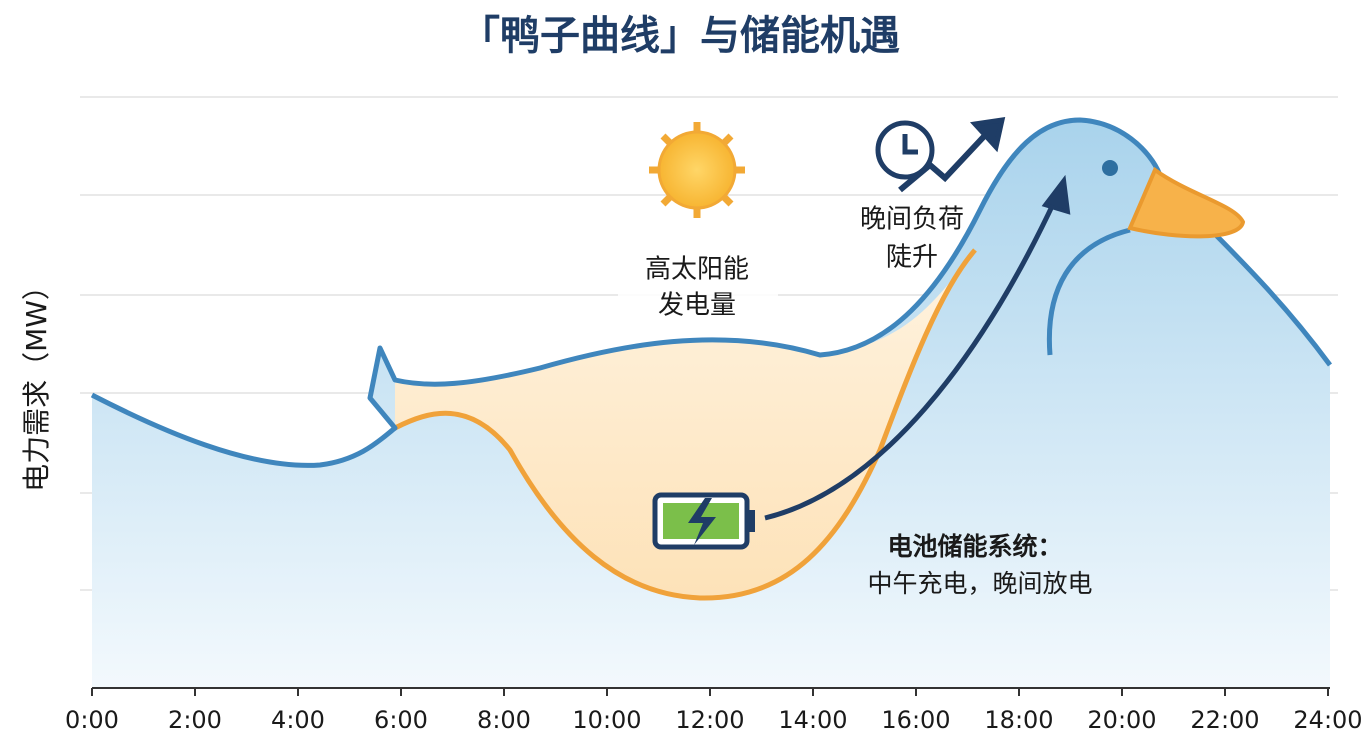  Describe the element at coordinates (504, 720) in the screenshot. I see `x-tick-label: 8:00` at that location.